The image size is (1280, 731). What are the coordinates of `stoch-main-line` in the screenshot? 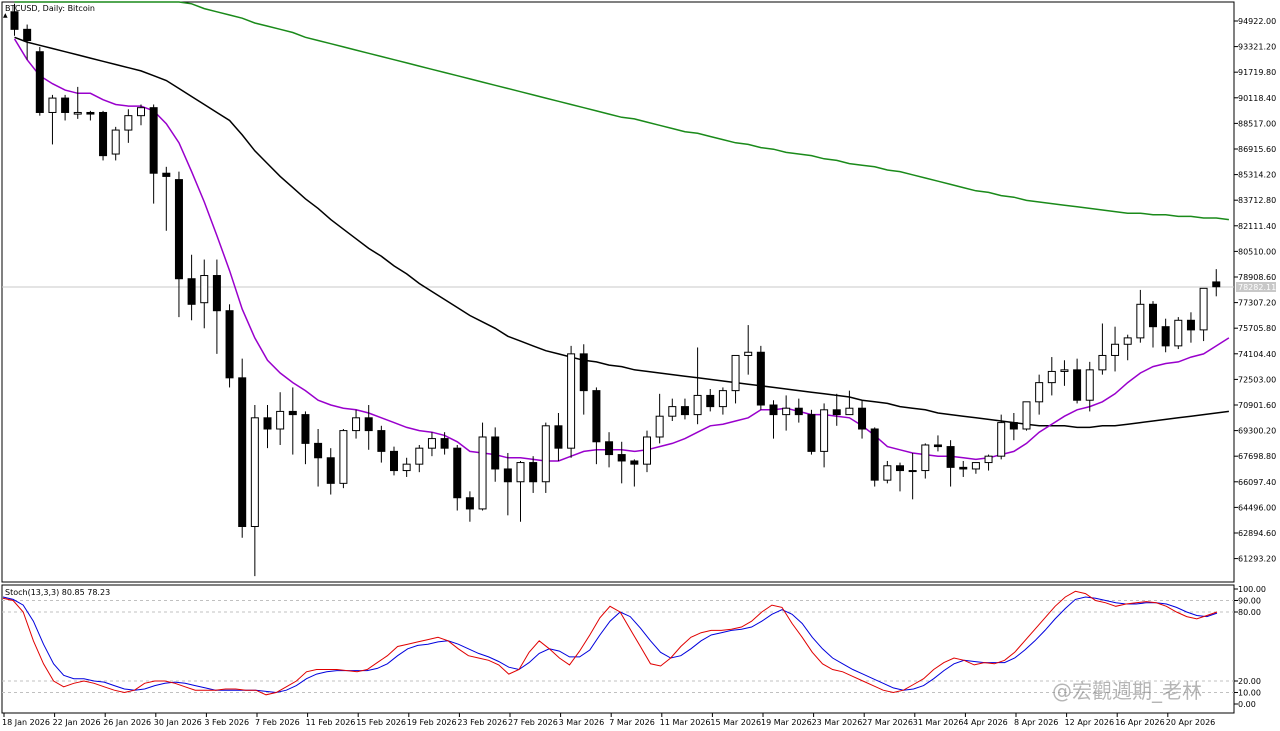 It's located at (610, 643).